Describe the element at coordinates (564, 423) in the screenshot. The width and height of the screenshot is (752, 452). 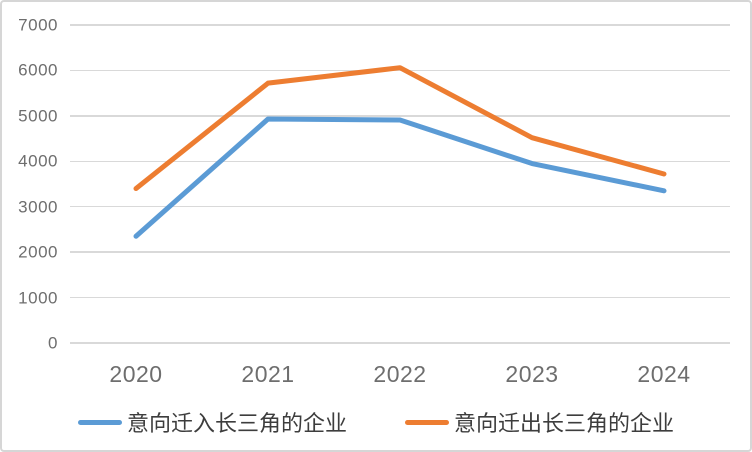
I see `legend-label-move-out: 意向迁出长三角的企业` at that location.